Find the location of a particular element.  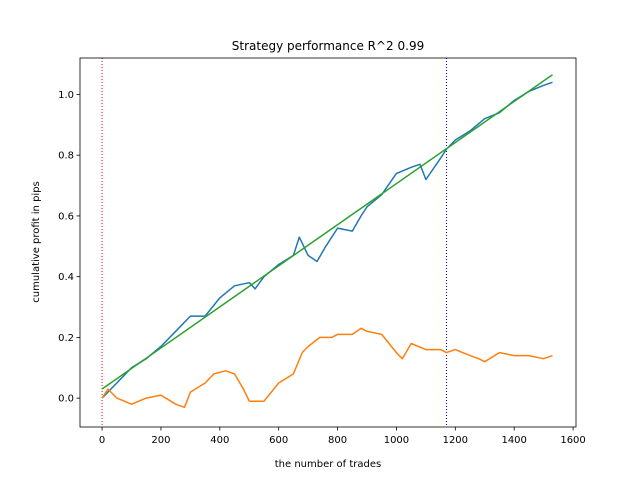

y-tick-label: 0.8 is located at coordinates (66, 156).